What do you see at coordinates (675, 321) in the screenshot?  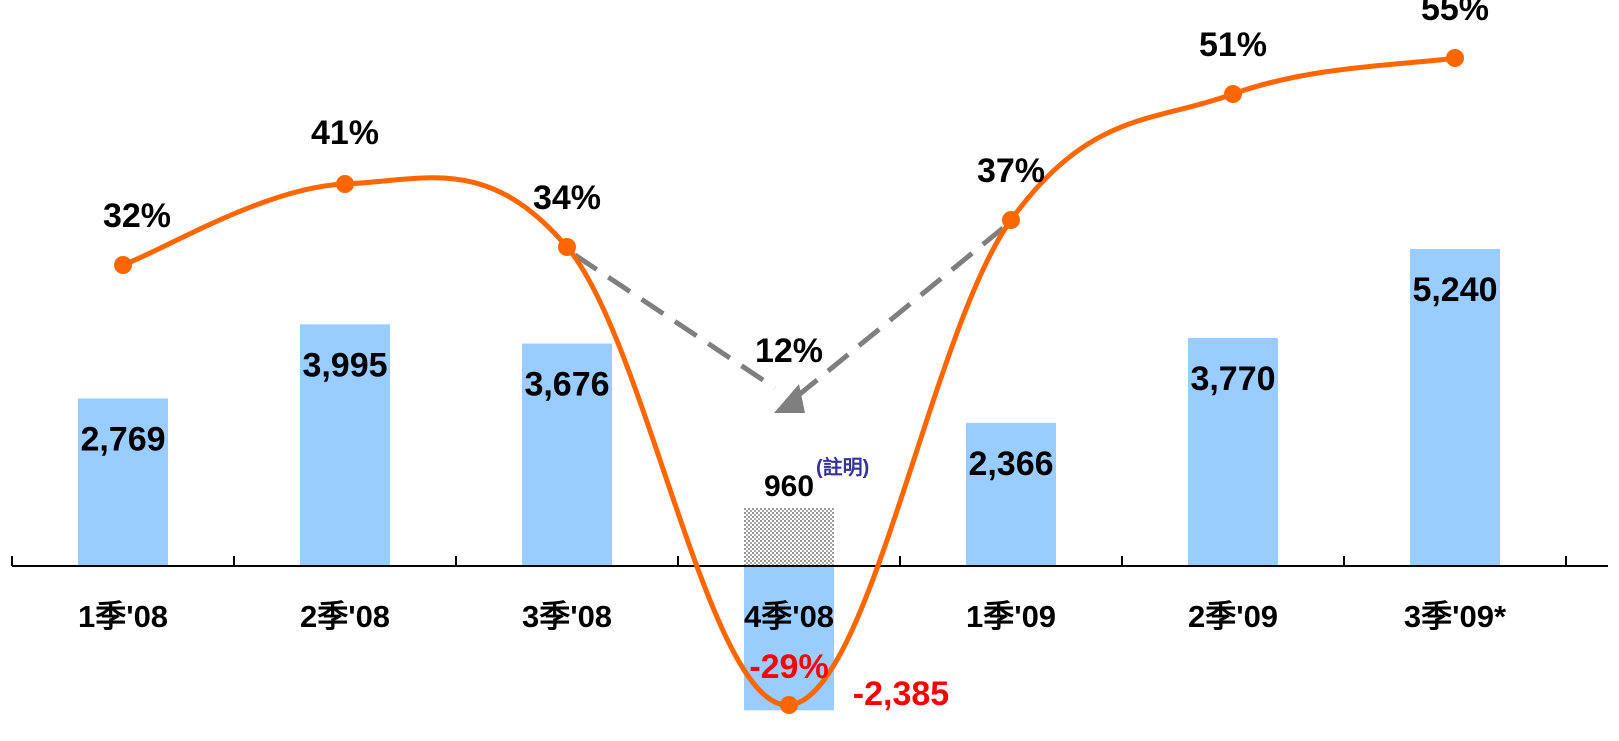 I see `dashed-arrow-left` at bounding box center [675, 321].